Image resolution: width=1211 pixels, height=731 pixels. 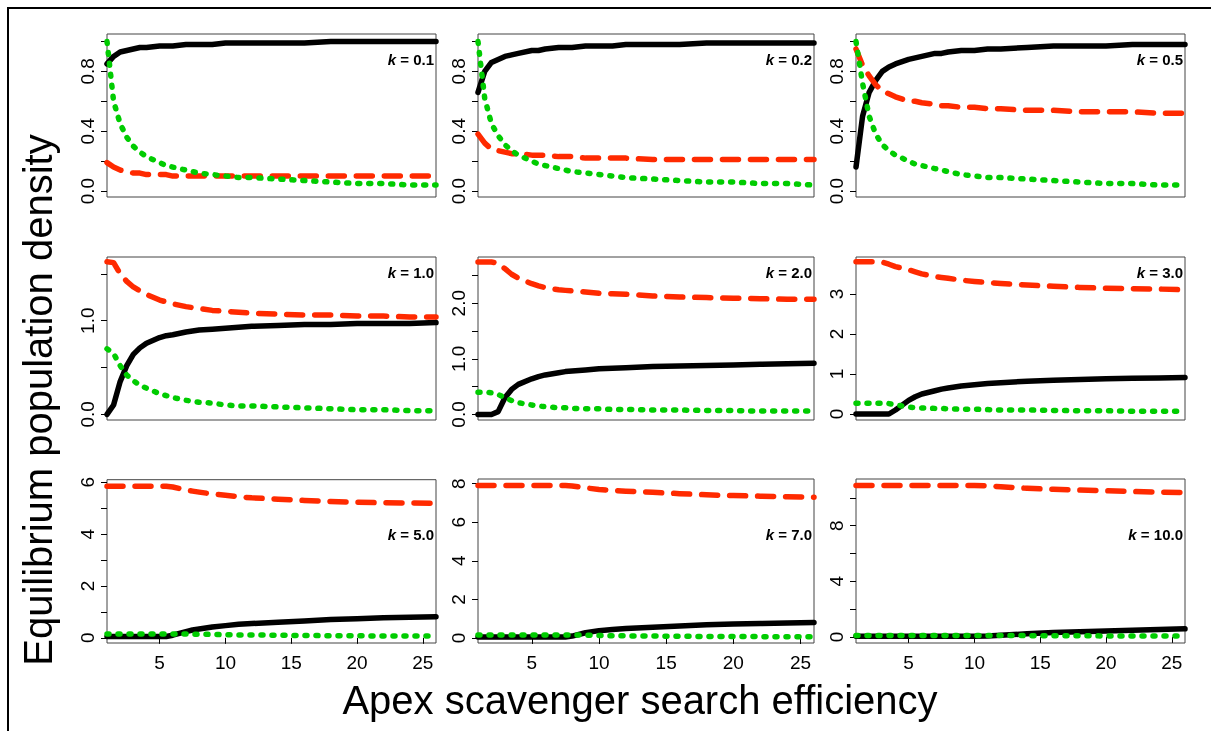 What do you see at coordinates (836, 374) in the screenshot?
I see `y-tick-label: 1` at bounding box center [836, 374].